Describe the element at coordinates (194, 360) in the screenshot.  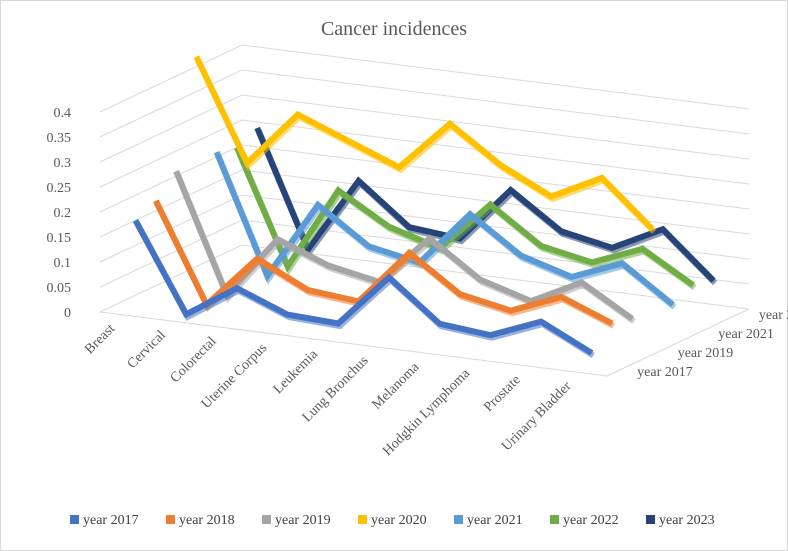
I see `category-tick-label: Colorectal` at that location.